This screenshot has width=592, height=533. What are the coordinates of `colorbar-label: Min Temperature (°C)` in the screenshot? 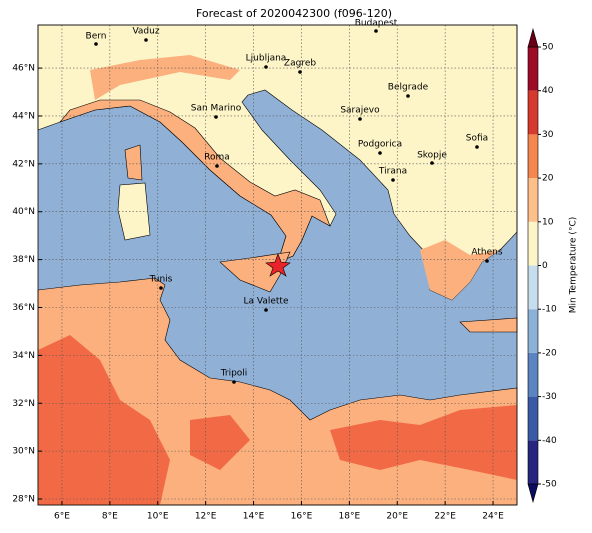 It's located at (574, 265).